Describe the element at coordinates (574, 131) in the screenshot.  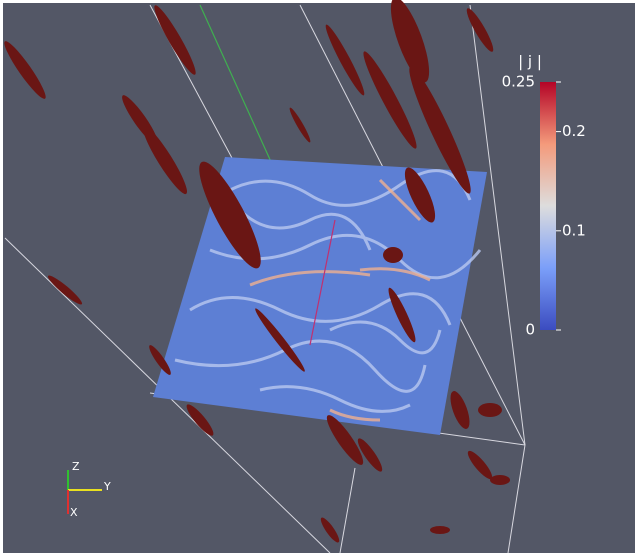
I see `colorbar-tick-label: 0.2` at that location.